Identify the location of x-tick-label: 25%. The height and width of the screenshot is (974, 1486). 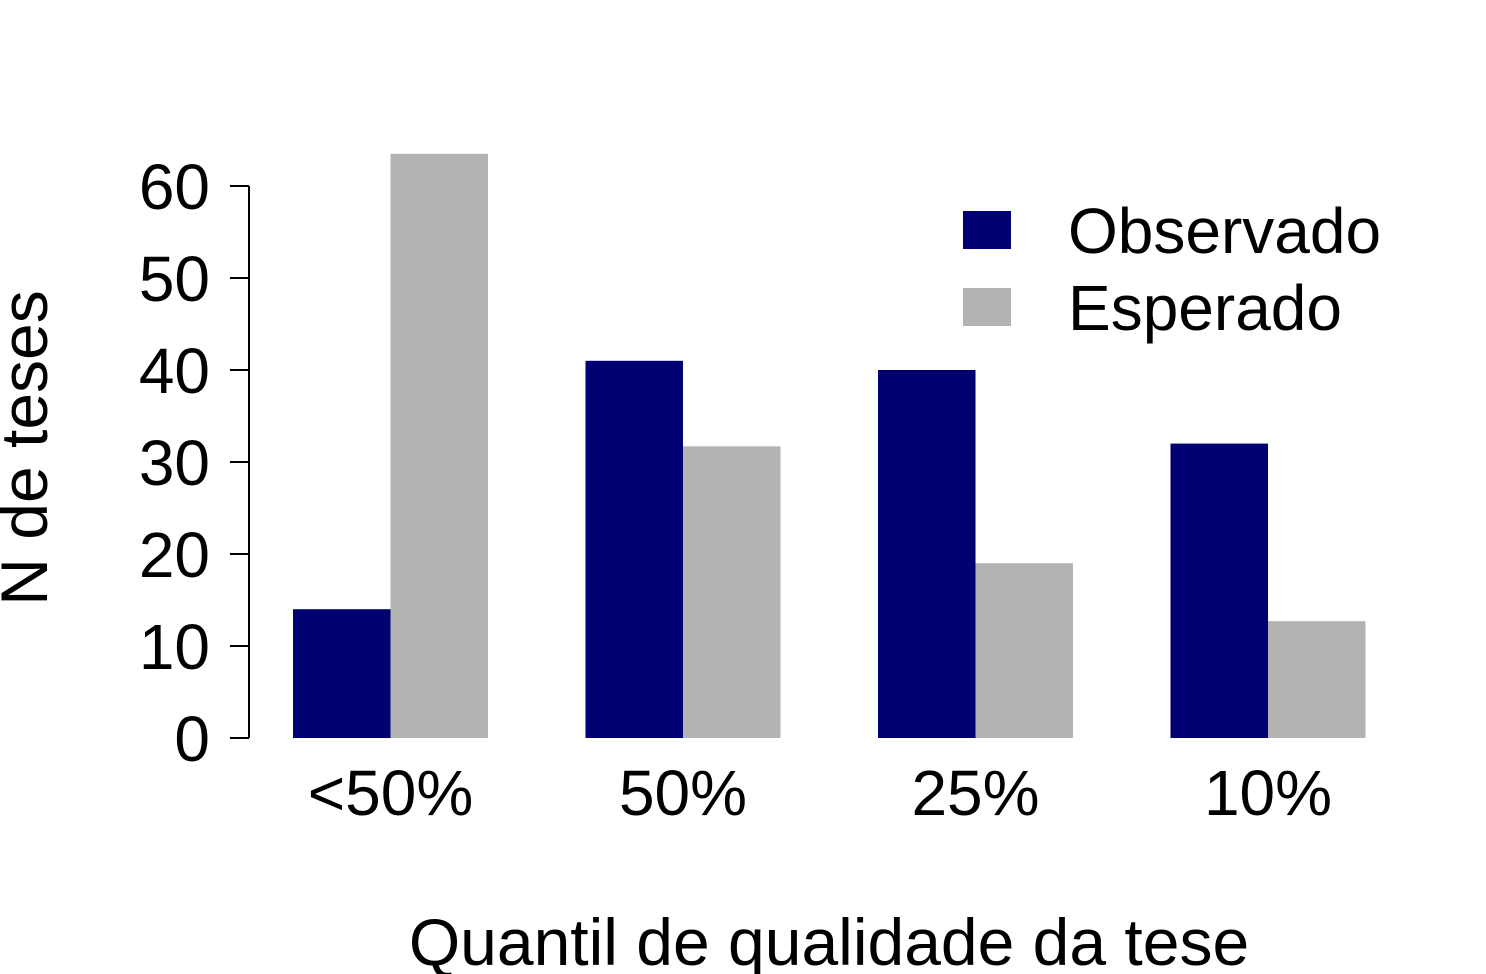
(975, 793).